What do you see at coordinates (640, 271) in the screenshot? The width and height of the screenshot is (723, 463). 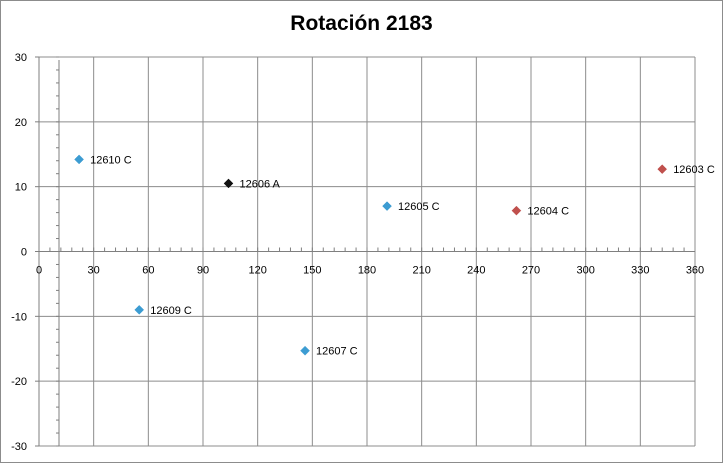 I see `x-tick-label: 330` at bounding box center [640, 271].